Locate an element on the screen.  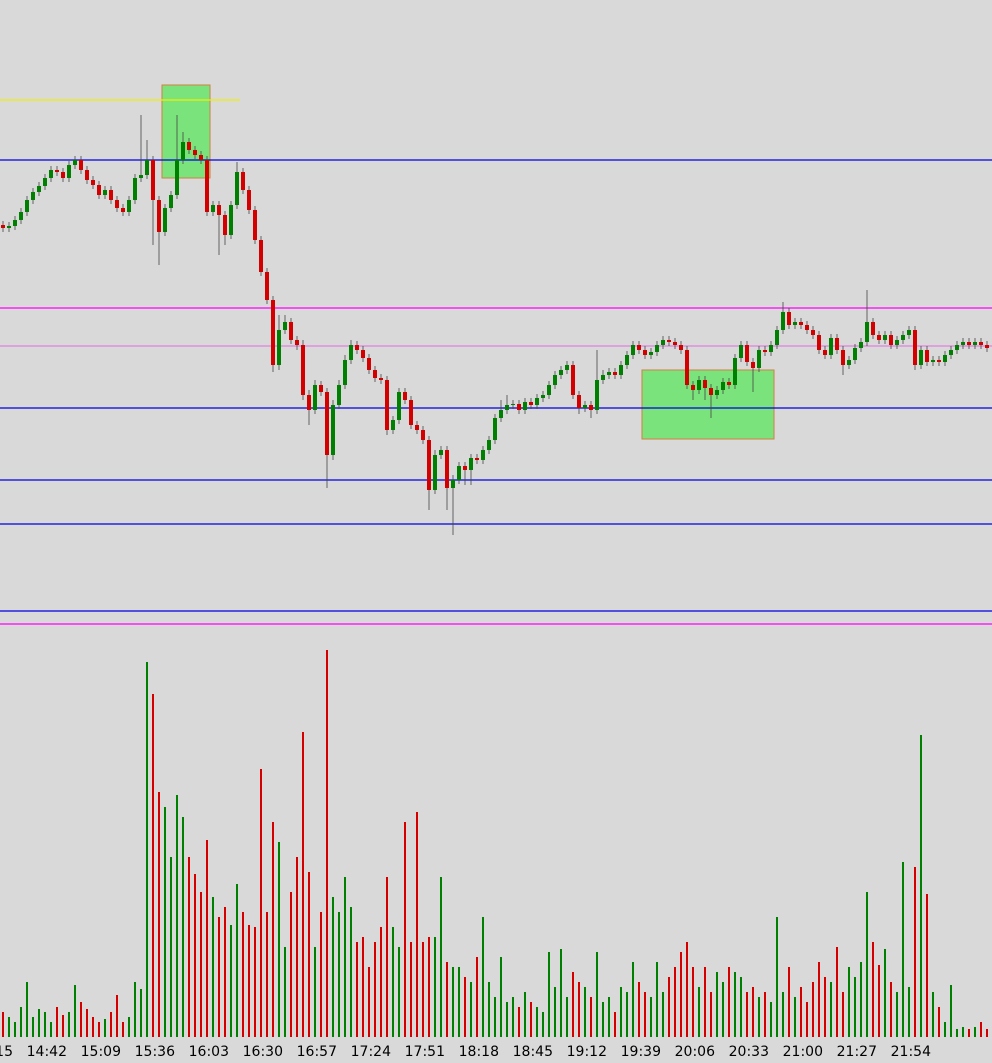
x-tick-label: 15 is located at coordinates (6, 1052).